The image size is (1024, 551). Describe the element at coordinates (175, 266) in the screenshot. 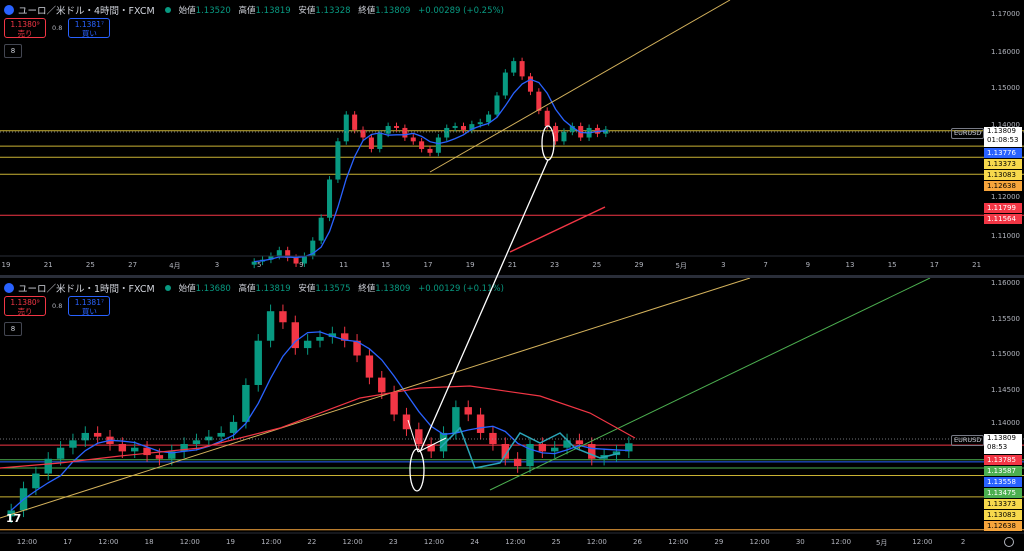

I see `x-tick: 4月` at that location.